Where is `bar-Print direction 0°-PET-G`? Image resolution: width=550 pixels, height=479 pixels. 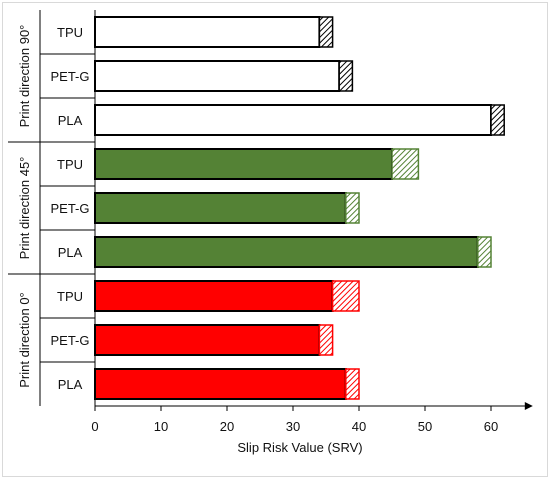 bar-Print direction 0°-PET-G is located at coordinates (207, 340).